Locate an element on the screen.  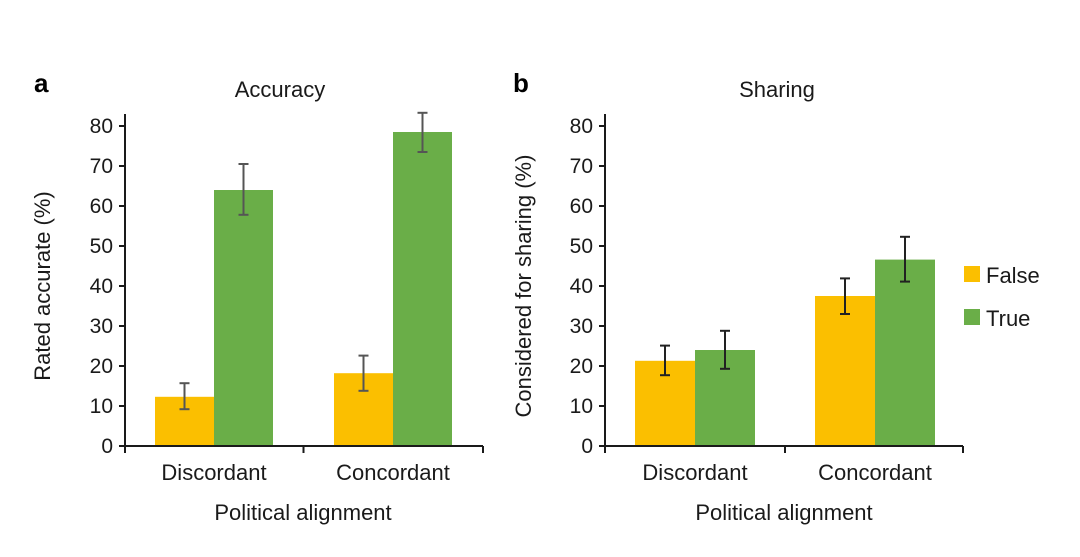
panel-a-ytick-label-70: 70 is located at coordinates (101, 166).